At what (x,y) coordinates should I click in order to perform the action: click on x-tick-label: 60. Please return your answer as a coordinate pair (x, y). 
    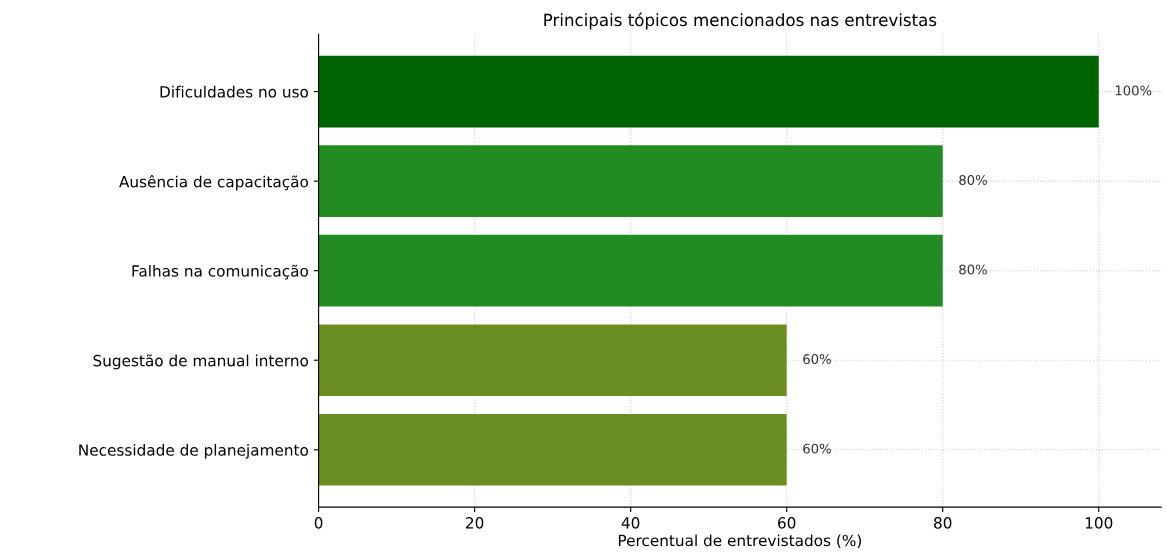
    Looking at the image, I should click on (787, 523).